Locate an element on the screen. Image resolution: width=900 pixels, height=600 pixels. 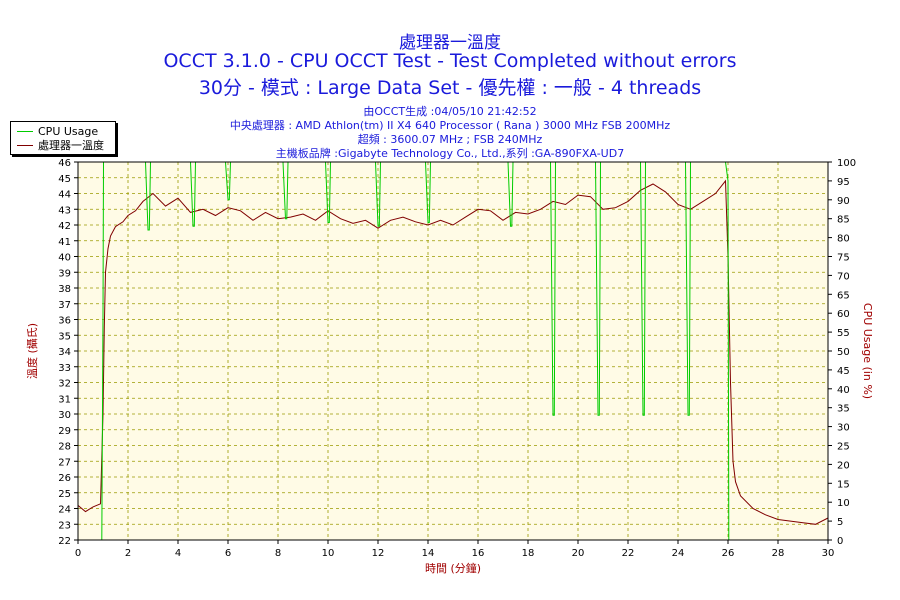
x-axis-label: 時間 (分鐘) is located at coordinates (453, 568).